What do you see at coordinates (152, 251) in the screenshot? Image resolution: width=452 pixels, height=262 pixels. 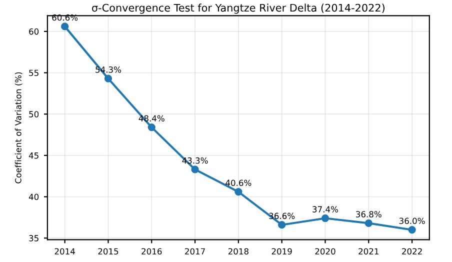 I see `x-tick-label: 2016` at bounding box center [152, 251].